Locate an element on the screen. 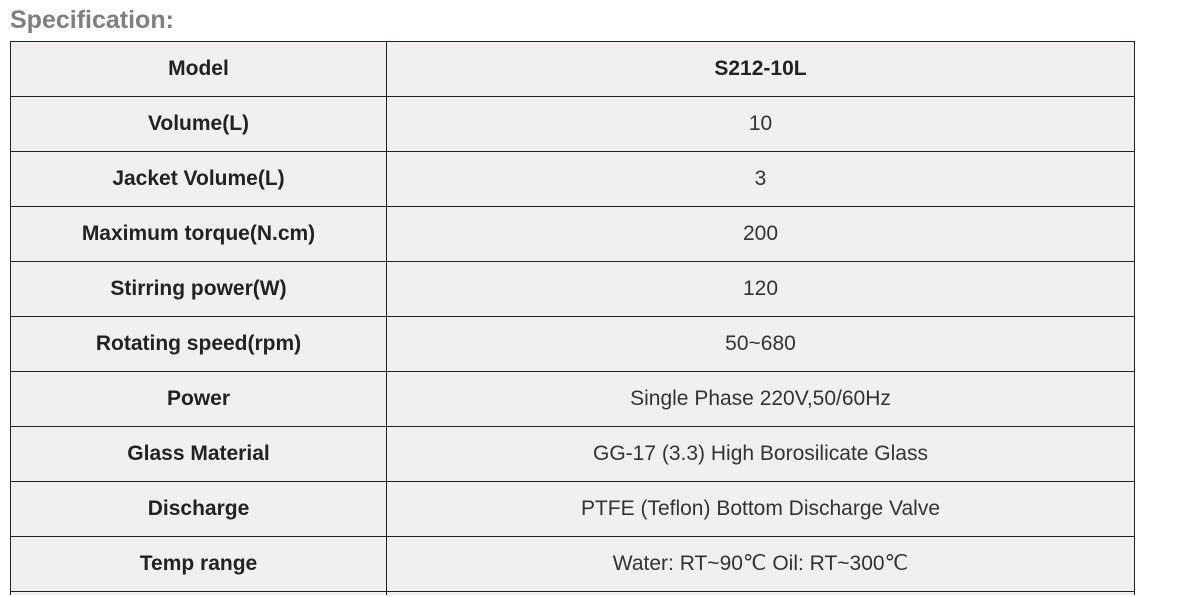  table-row: Jacket Volume(L) 3 is located at coordinates (572, 179).